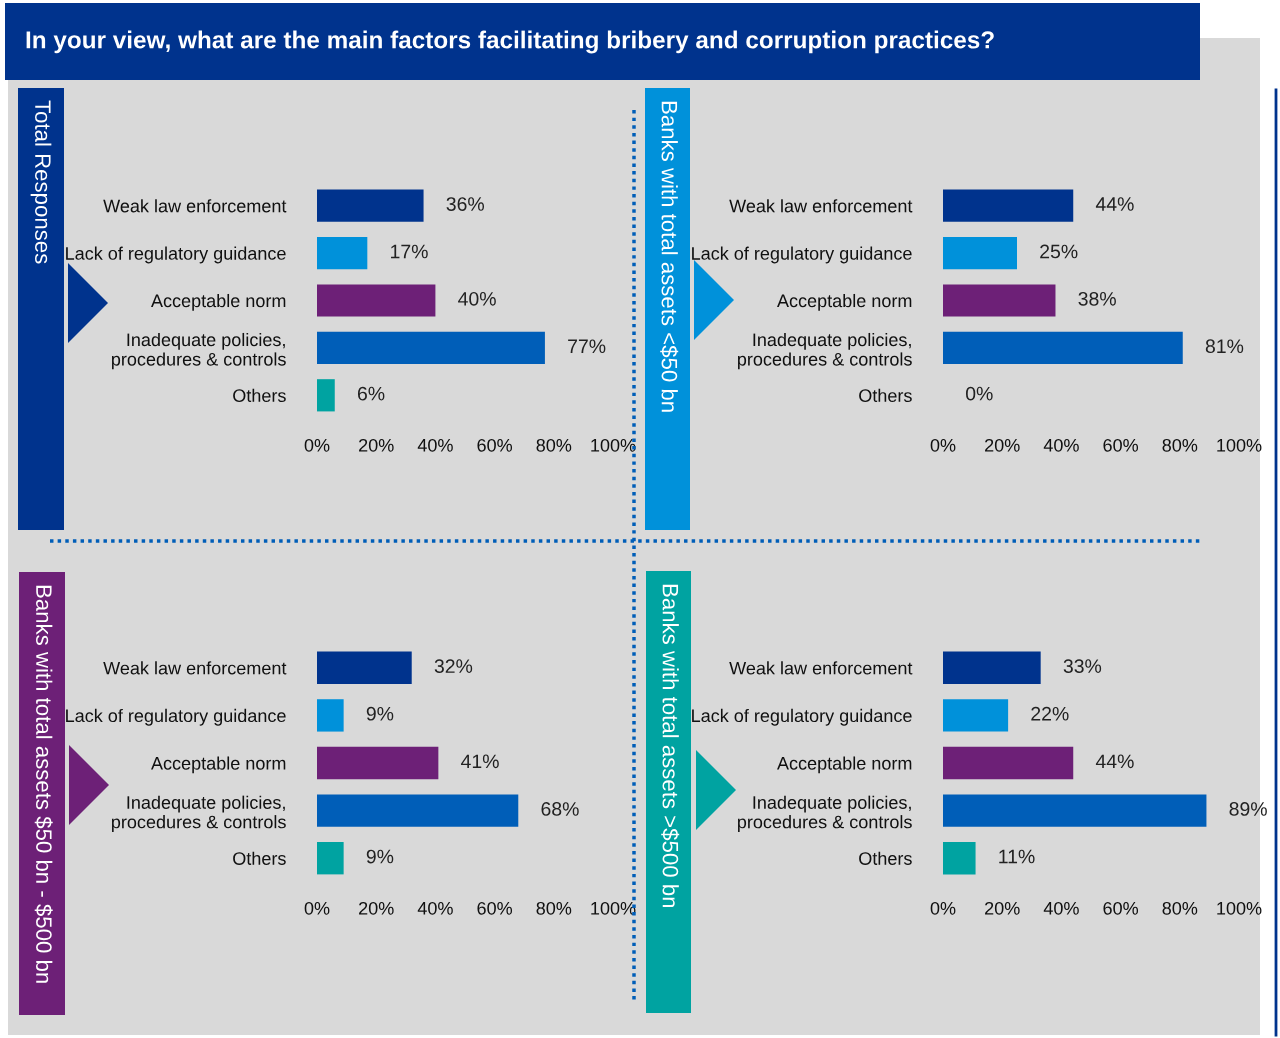  What do you see at coordinates (669, 256) in the screenshot?
I see `text: Banks with total assets <$50 bn` at bounding box center [669, 256].